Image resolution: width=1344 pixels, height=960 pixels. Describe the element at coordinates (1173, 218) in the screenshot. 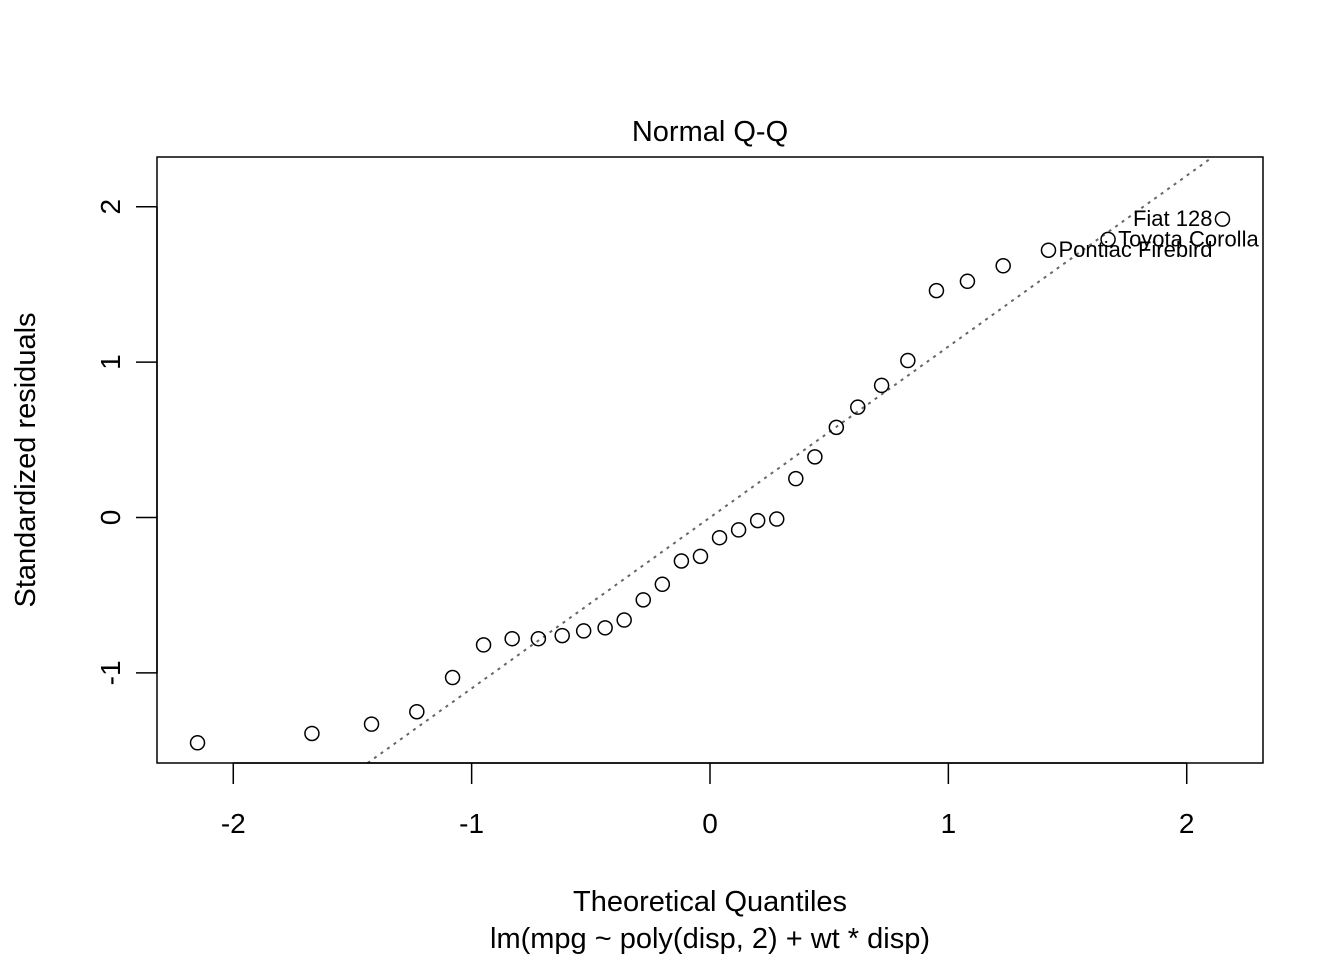

I see `point-label: Fiat 128` at that location.